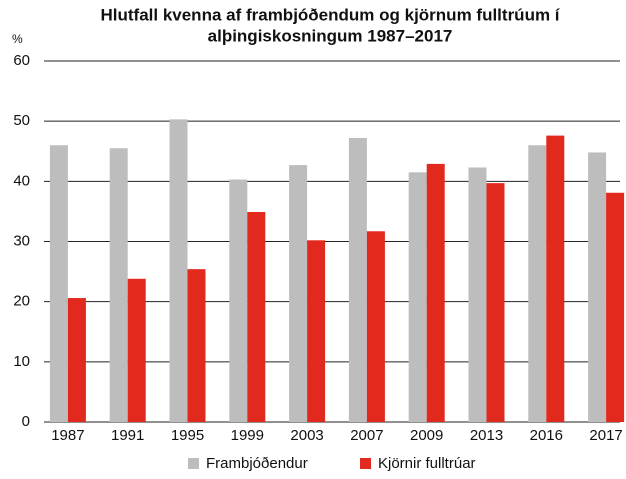 This screenshot has width=626, height=479. I want to click on x-tick-label: 1995, so click(187, 435).